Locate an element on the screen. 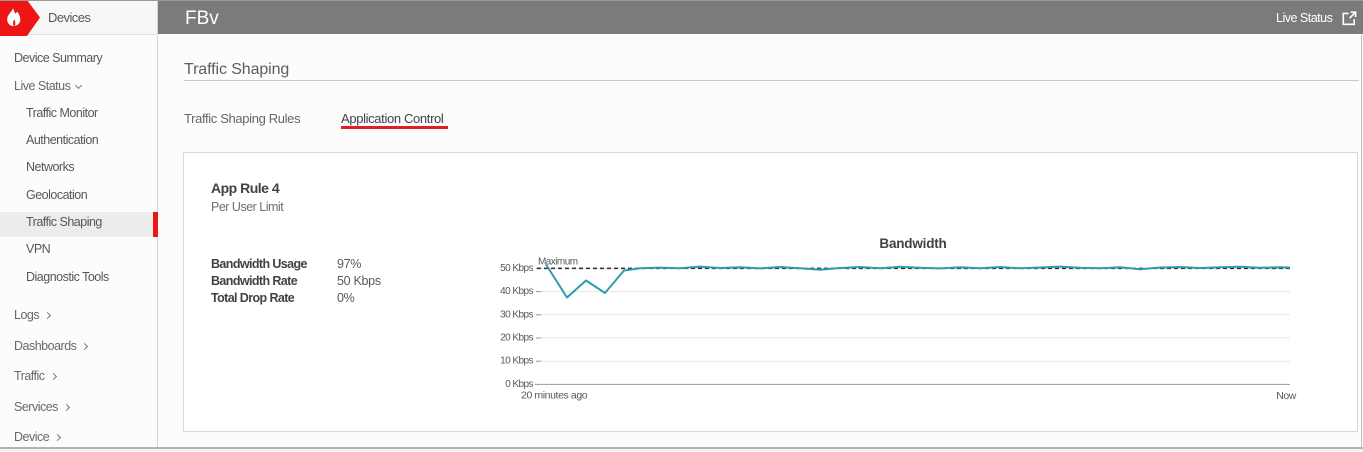 The image size is (1363, 452). svg-text: 0 Kbps is located at coordinates (519, 384).